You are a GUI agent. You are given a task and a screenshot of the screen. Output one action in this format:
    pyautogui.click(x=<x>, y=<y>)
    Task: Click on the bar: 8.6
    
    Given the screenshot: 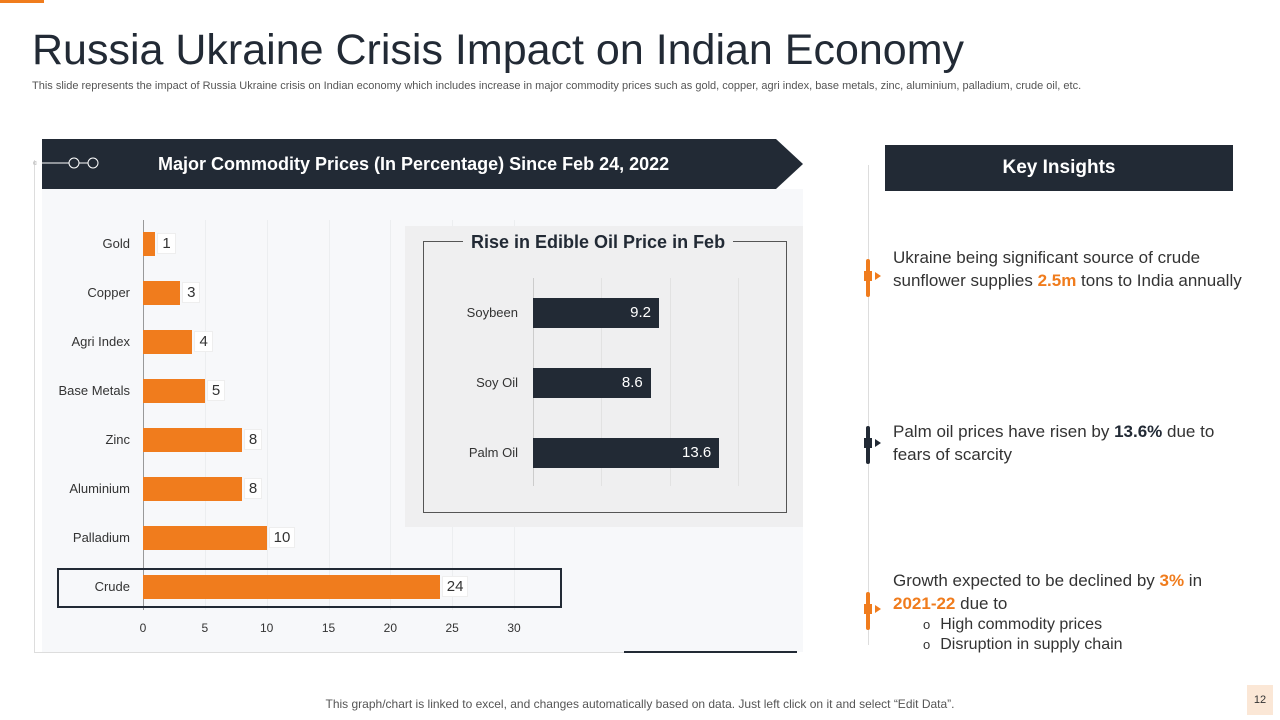 What is the action you would take?
    pyautogui.click(x=592, y=383)
    